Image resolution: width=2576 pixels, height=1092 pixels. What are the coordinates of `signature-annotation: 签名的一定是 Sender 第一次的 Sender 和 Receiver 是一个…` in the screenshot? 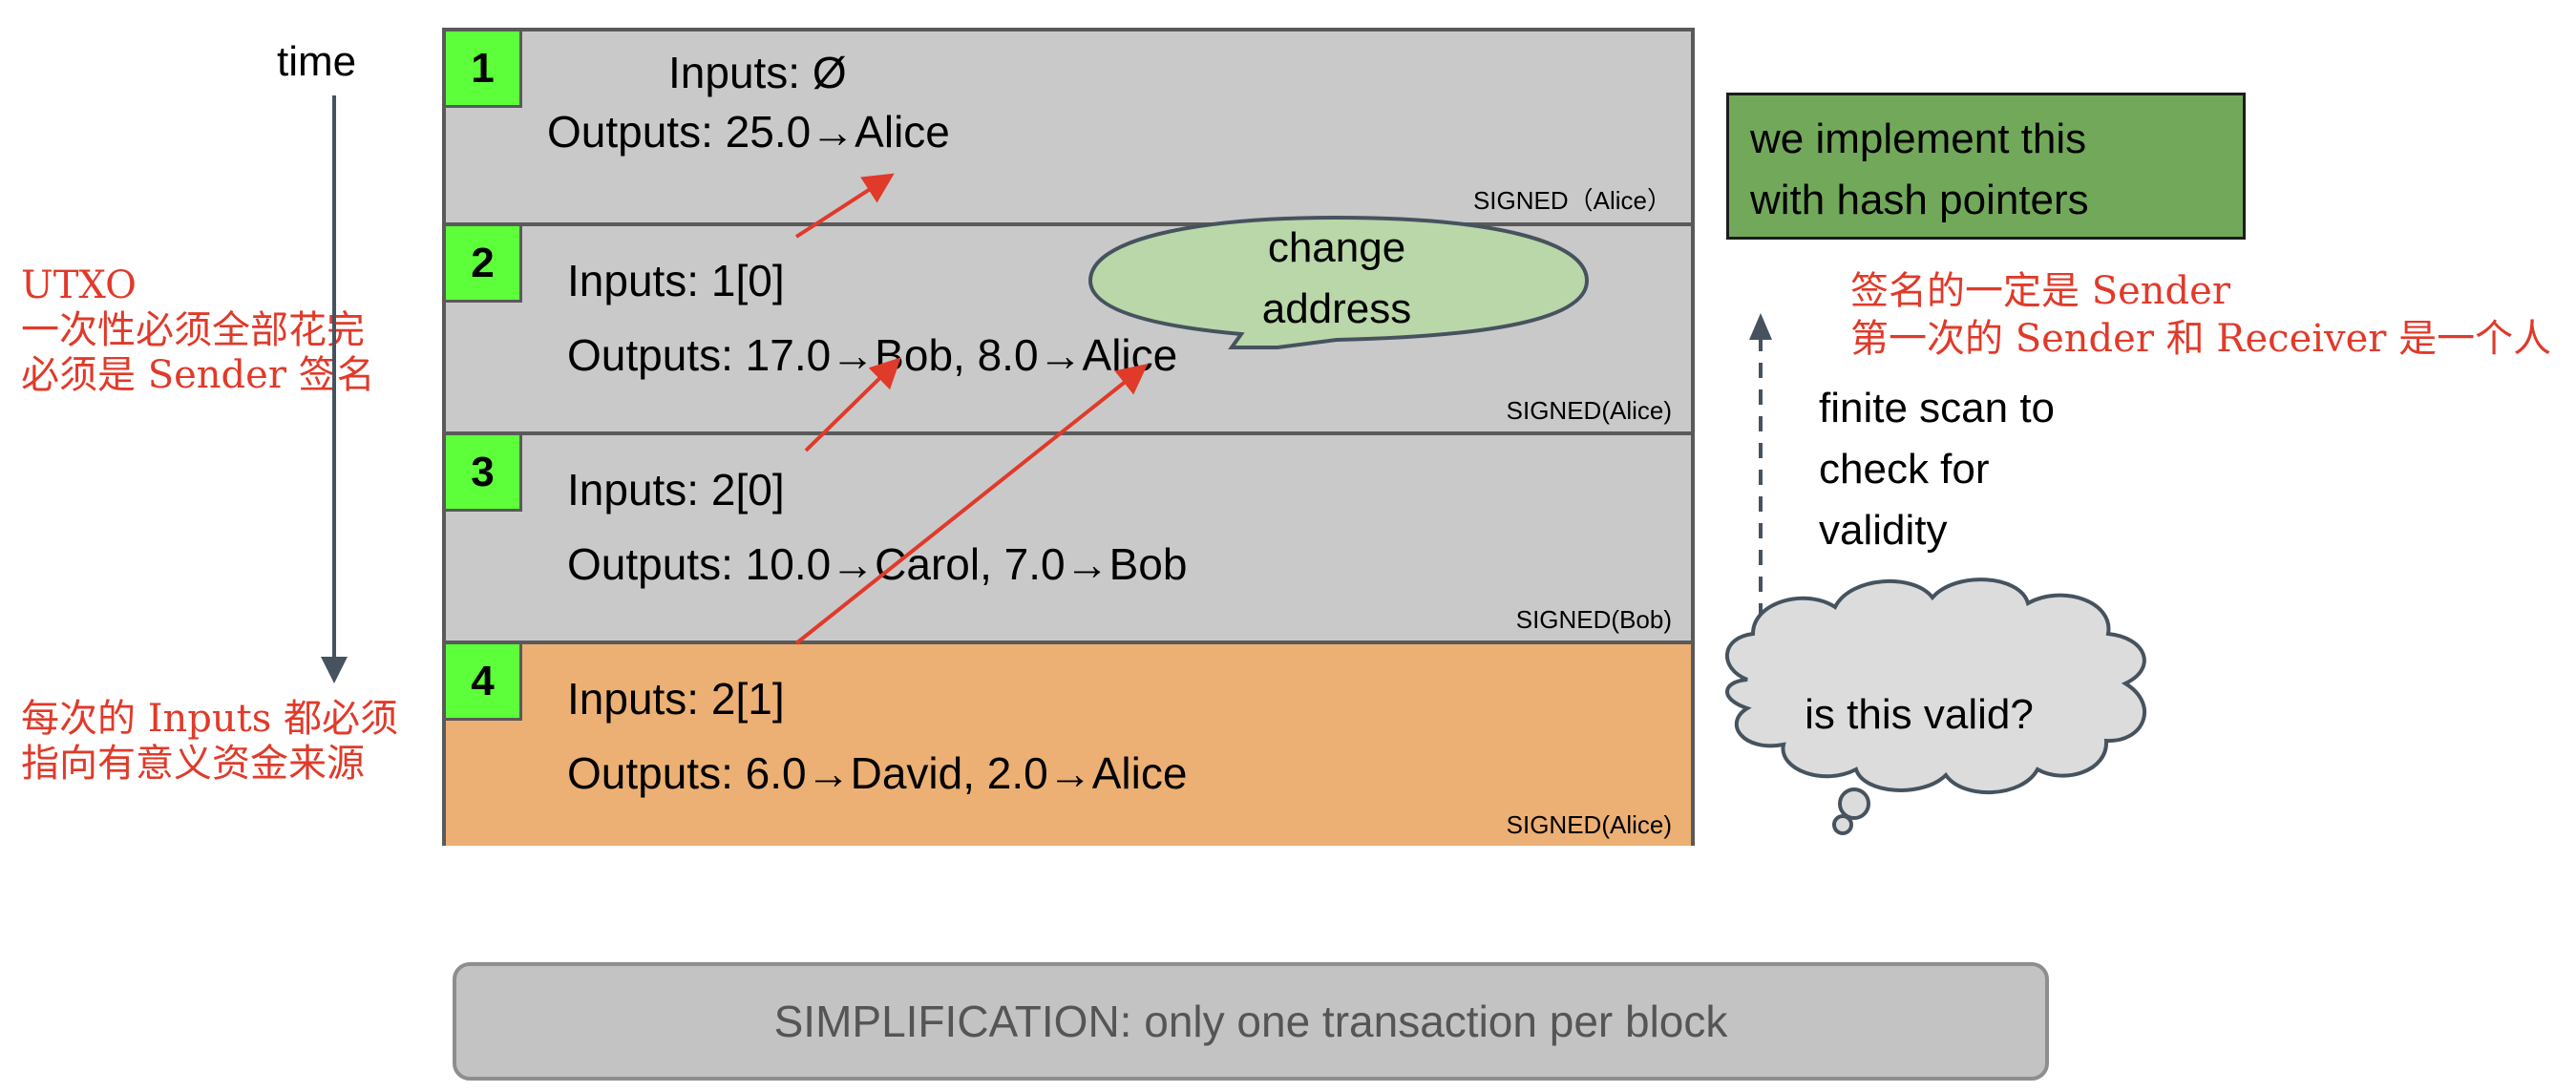 It's located at (2200, 315).